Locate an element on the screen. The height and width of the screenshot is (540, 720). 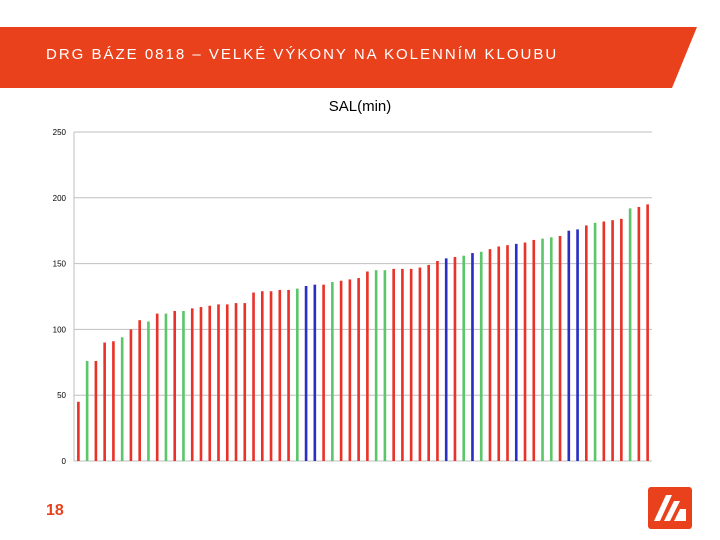
y-tick-label: 150 is located at coordinates (60, 264).